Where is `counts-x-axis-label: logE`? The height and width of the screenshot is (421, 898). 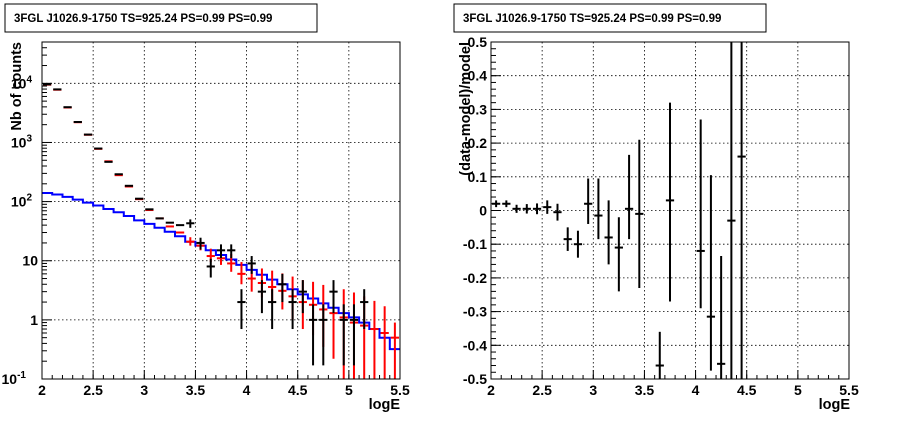 counts-x-axis-label: logE is located at coordinates (385, 405).